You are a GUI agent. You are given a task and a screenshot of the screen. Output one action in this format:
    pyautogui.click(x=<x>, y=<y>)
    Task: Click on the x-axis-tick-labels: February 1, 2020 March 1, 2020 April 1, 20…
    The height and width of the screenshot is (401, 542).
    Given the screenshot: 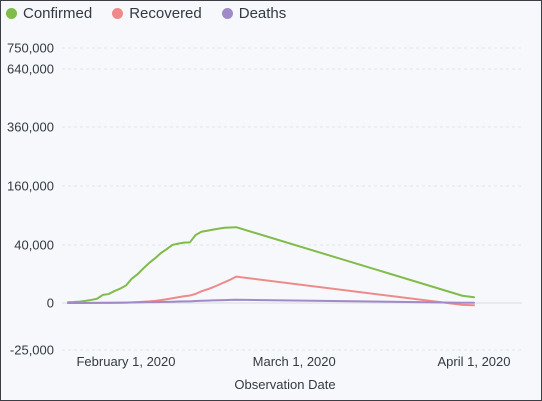 What is the action you would take?
    pyautogui.click(x=293, y=361)
    